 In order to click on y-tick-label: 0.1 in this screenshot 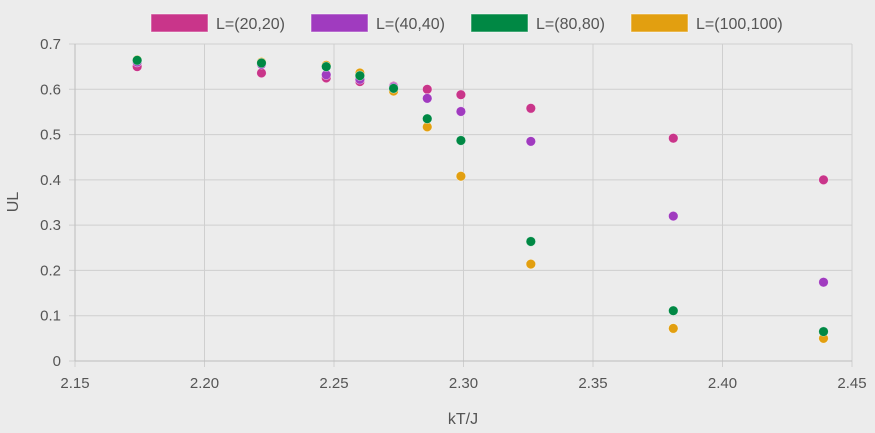, I will do `click(50, 316)`.